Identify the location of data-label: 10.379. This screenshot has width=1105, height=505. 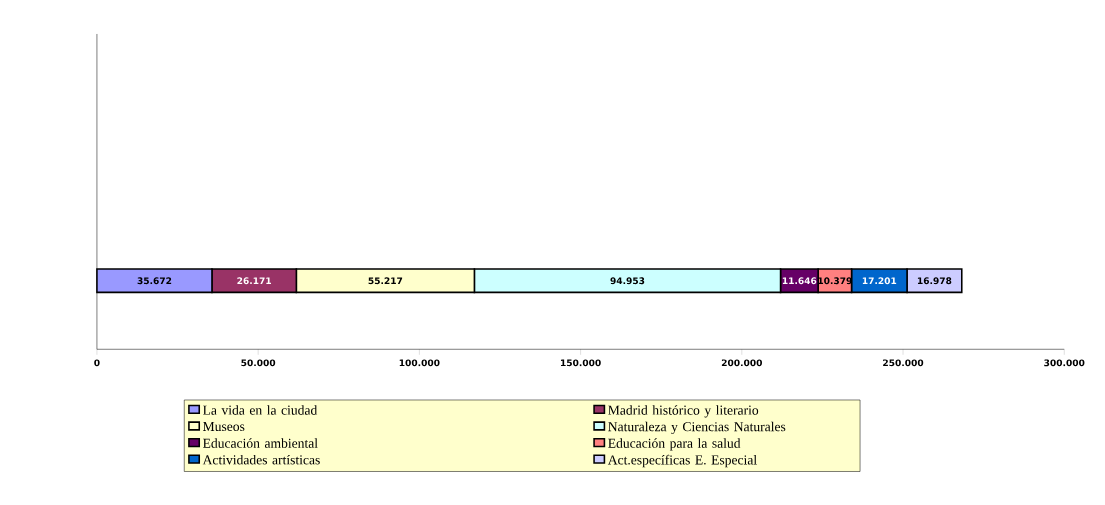
(835, 280).